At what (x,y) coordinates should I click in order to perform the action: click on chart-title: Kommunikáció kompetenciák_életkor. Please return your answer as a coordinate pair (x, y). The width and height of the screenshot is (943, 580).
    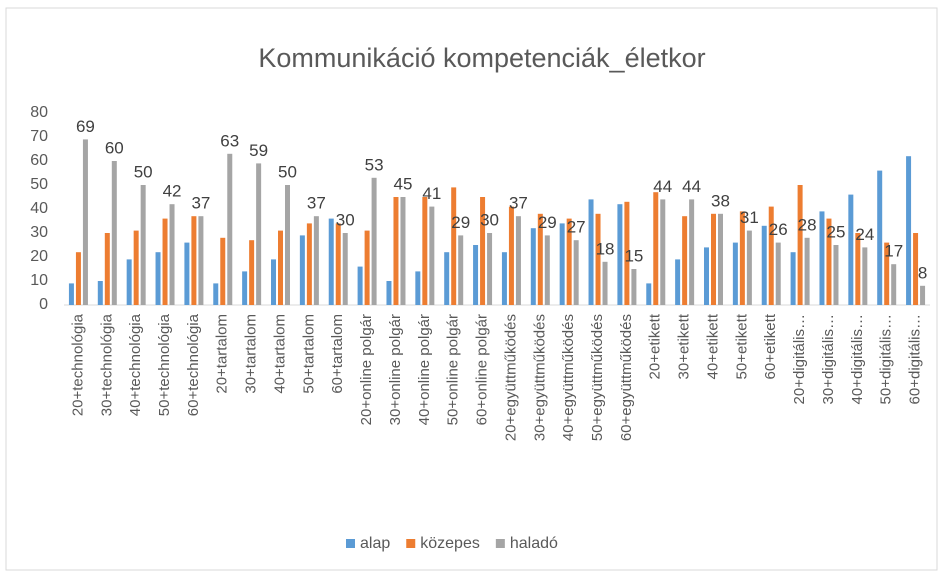
    Looking at the image, I should click on (481, 58).